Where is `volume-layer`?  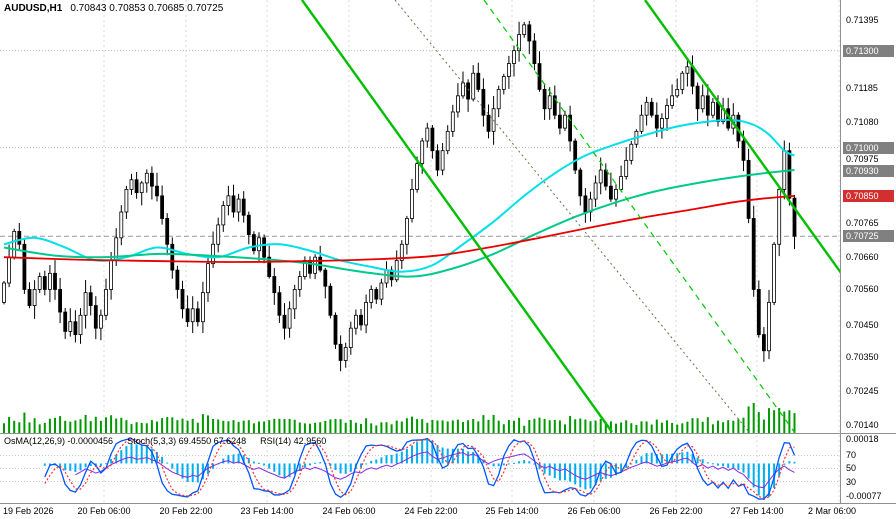 volume-layer is located at coordinates (399, 418).